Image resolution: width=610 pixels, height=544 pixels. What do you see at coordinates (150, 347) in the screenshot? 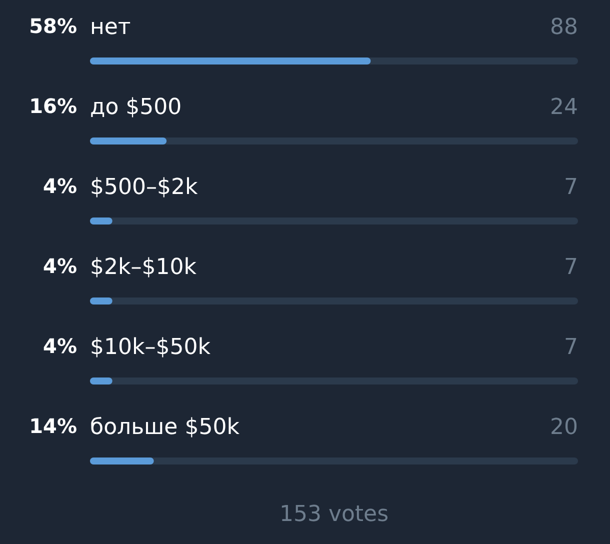
I see `y-tick-label: $10k–$50k` at bounding box center [150, 347].